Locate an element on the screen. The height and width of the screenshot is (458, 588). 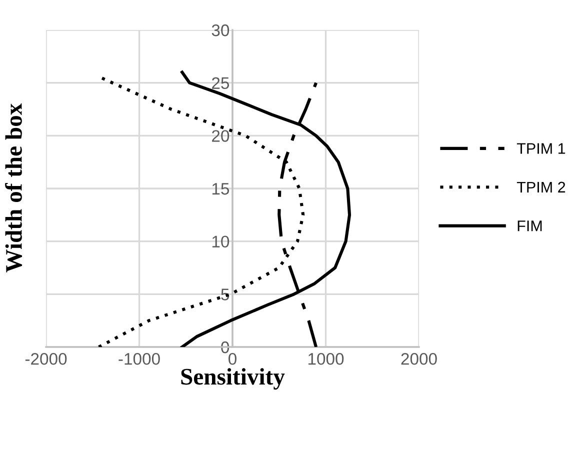
legend-label: FIM is located at coordinates (530, 226).